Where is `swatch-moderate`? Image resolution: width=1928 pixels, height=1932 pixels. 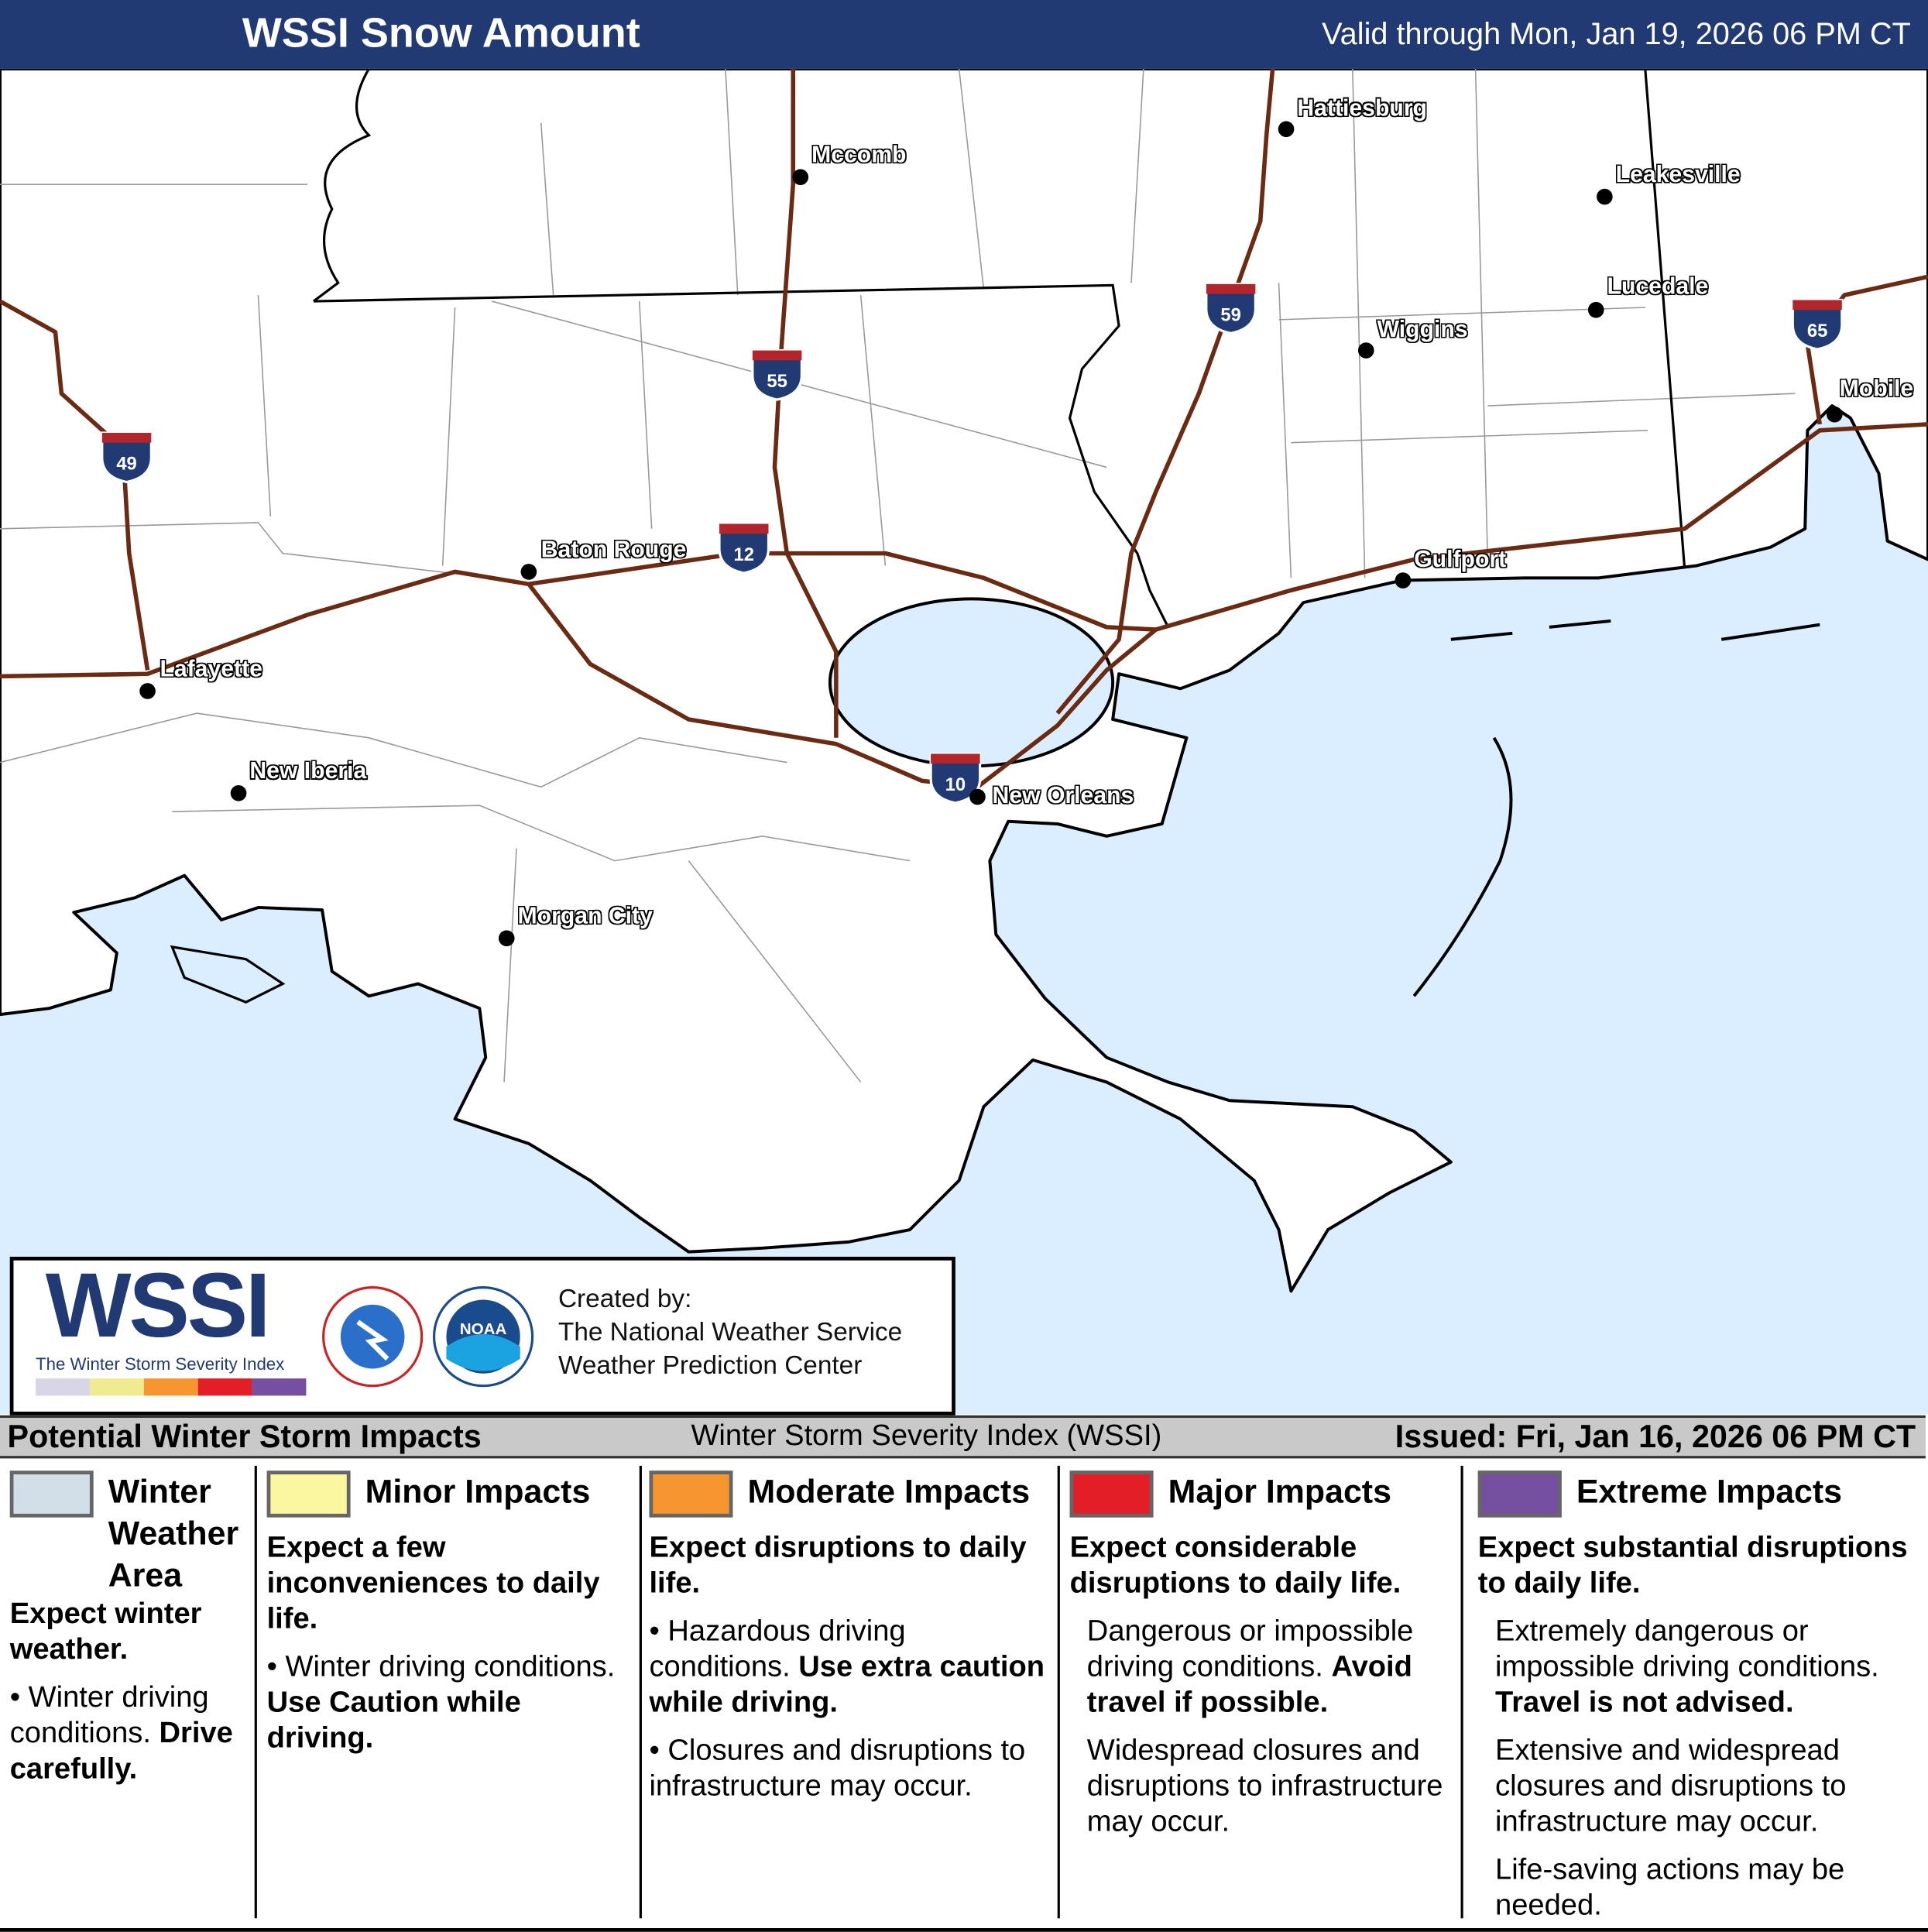
swatch-moderate is located at coordinates (691, 1494).